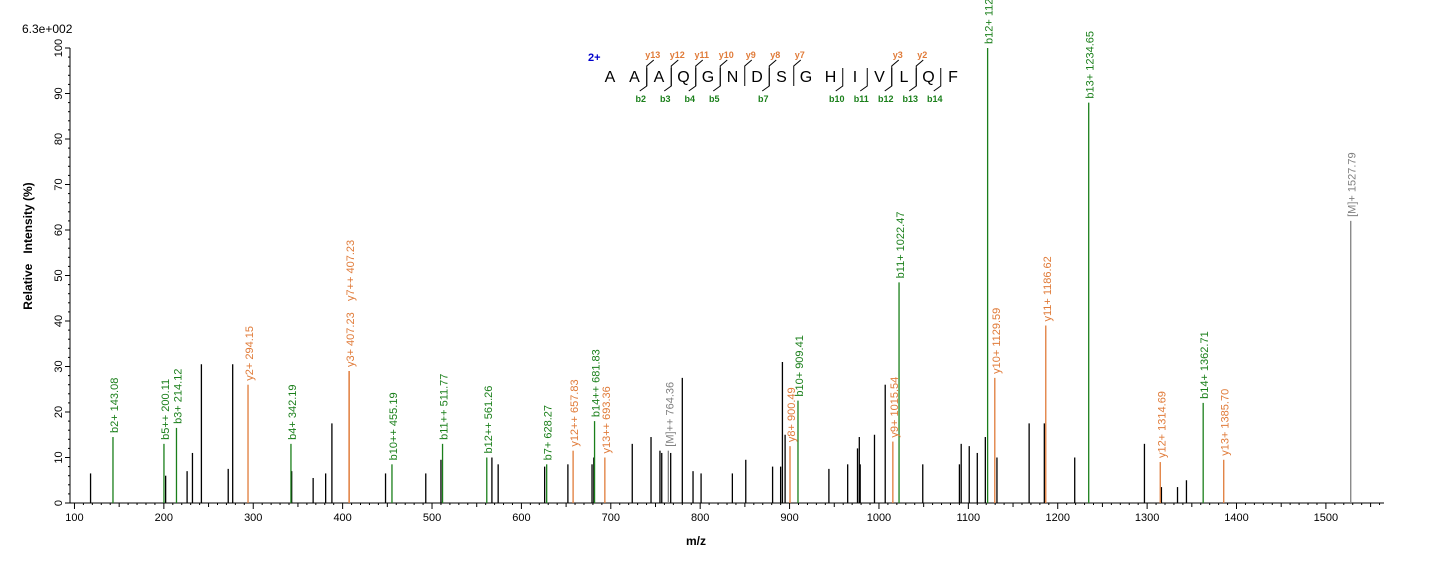 The height and width of the screenshot is (562, 1436). What do you see at coordinates (895, 407) in the screenshot?
I see `peak-label: y9+ 1015.54` at bounding box center [895, 407].